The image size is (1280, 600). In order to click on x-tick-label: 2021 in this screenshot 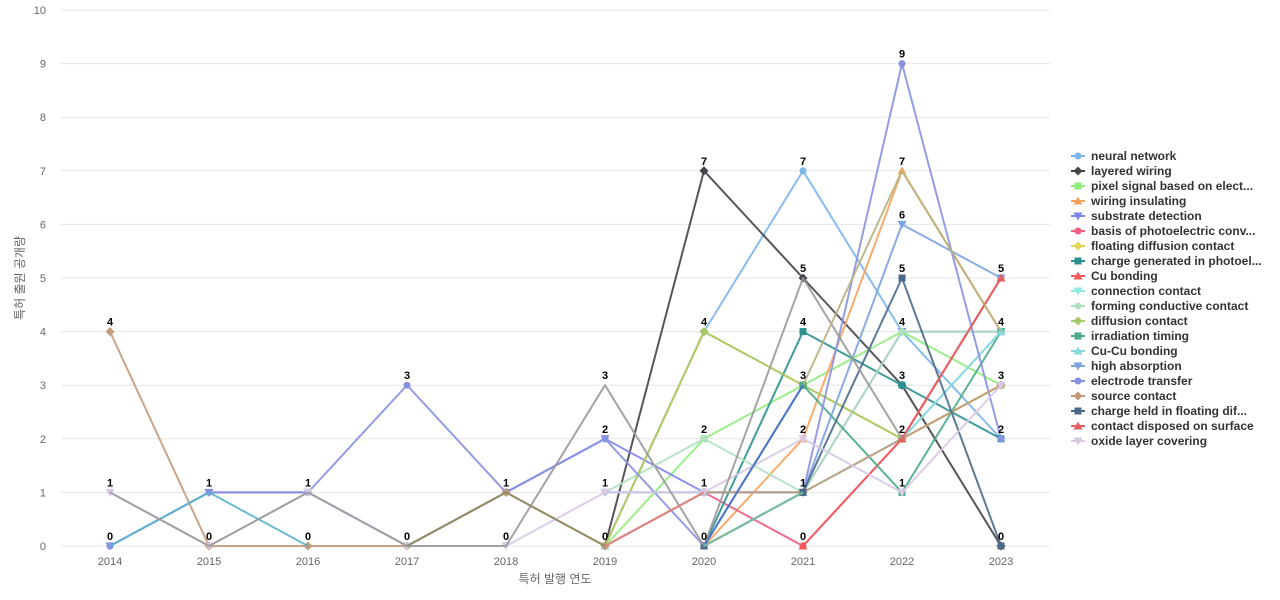, I will do `click(803, 562)`.